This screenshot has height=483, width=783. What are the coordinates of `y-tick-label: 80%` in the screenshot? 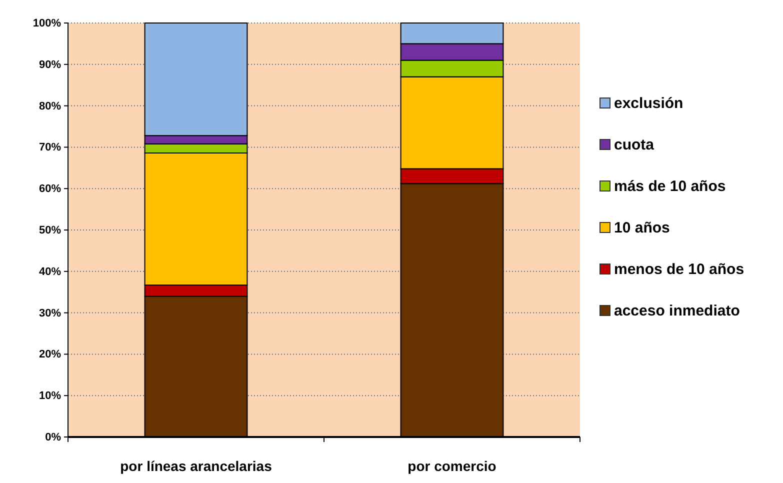 It's located at (50, 106).